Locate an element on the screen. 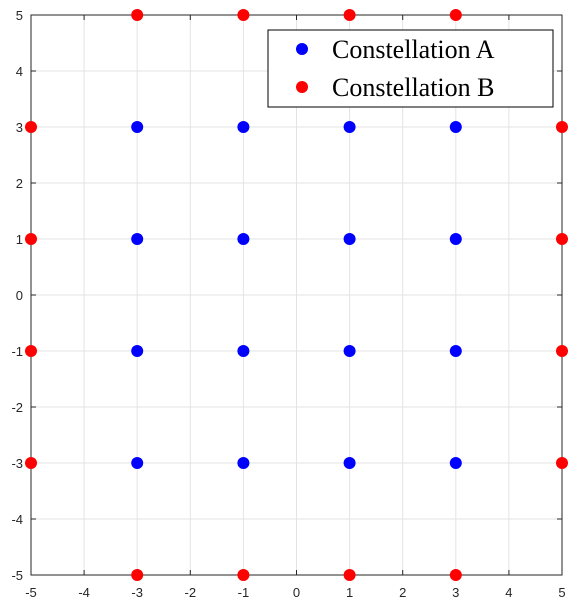 The width and height of the screenshot is (581, 610). x-tick-label: -5 is located at coordinates (31, 592).